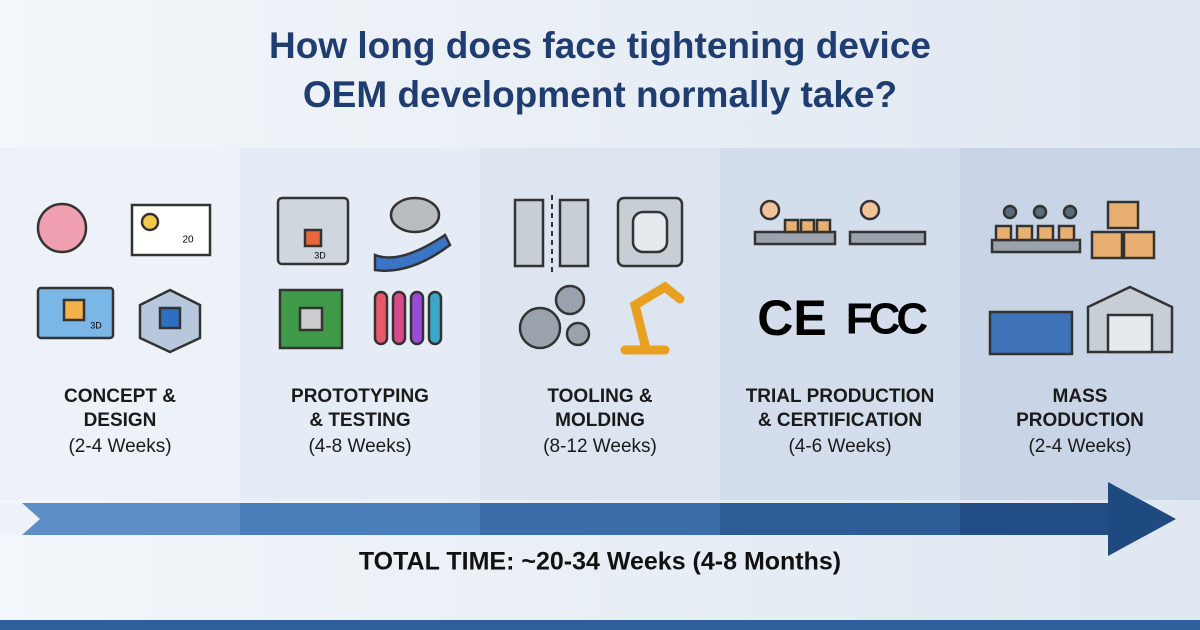  Describe the element at coordinates (188, 240) in the screenshot. I see `icon-label: 20` at that location.